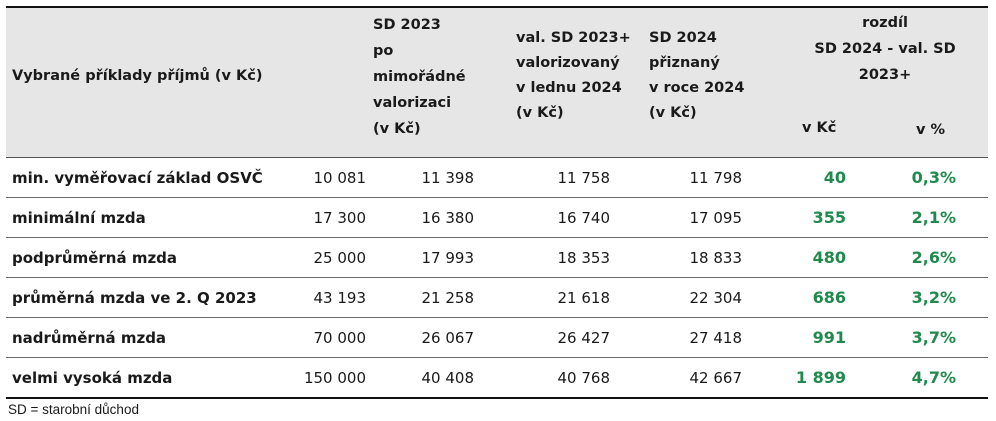  What do you see at coordinates (497, 7) in the screenshot?
I see `table-top-rule` at bounding box center [497, 7].